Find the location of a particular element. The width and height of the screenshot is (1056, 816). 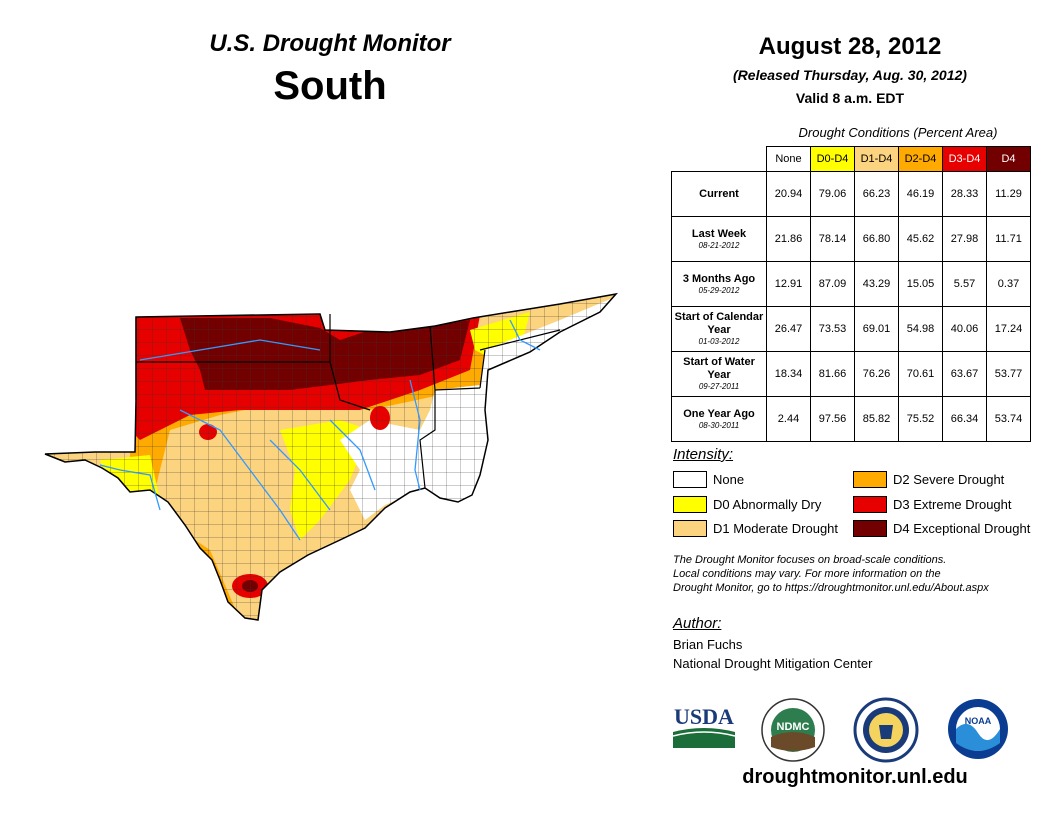

table-cell: 76.26 is located at coordinates (876, 374).